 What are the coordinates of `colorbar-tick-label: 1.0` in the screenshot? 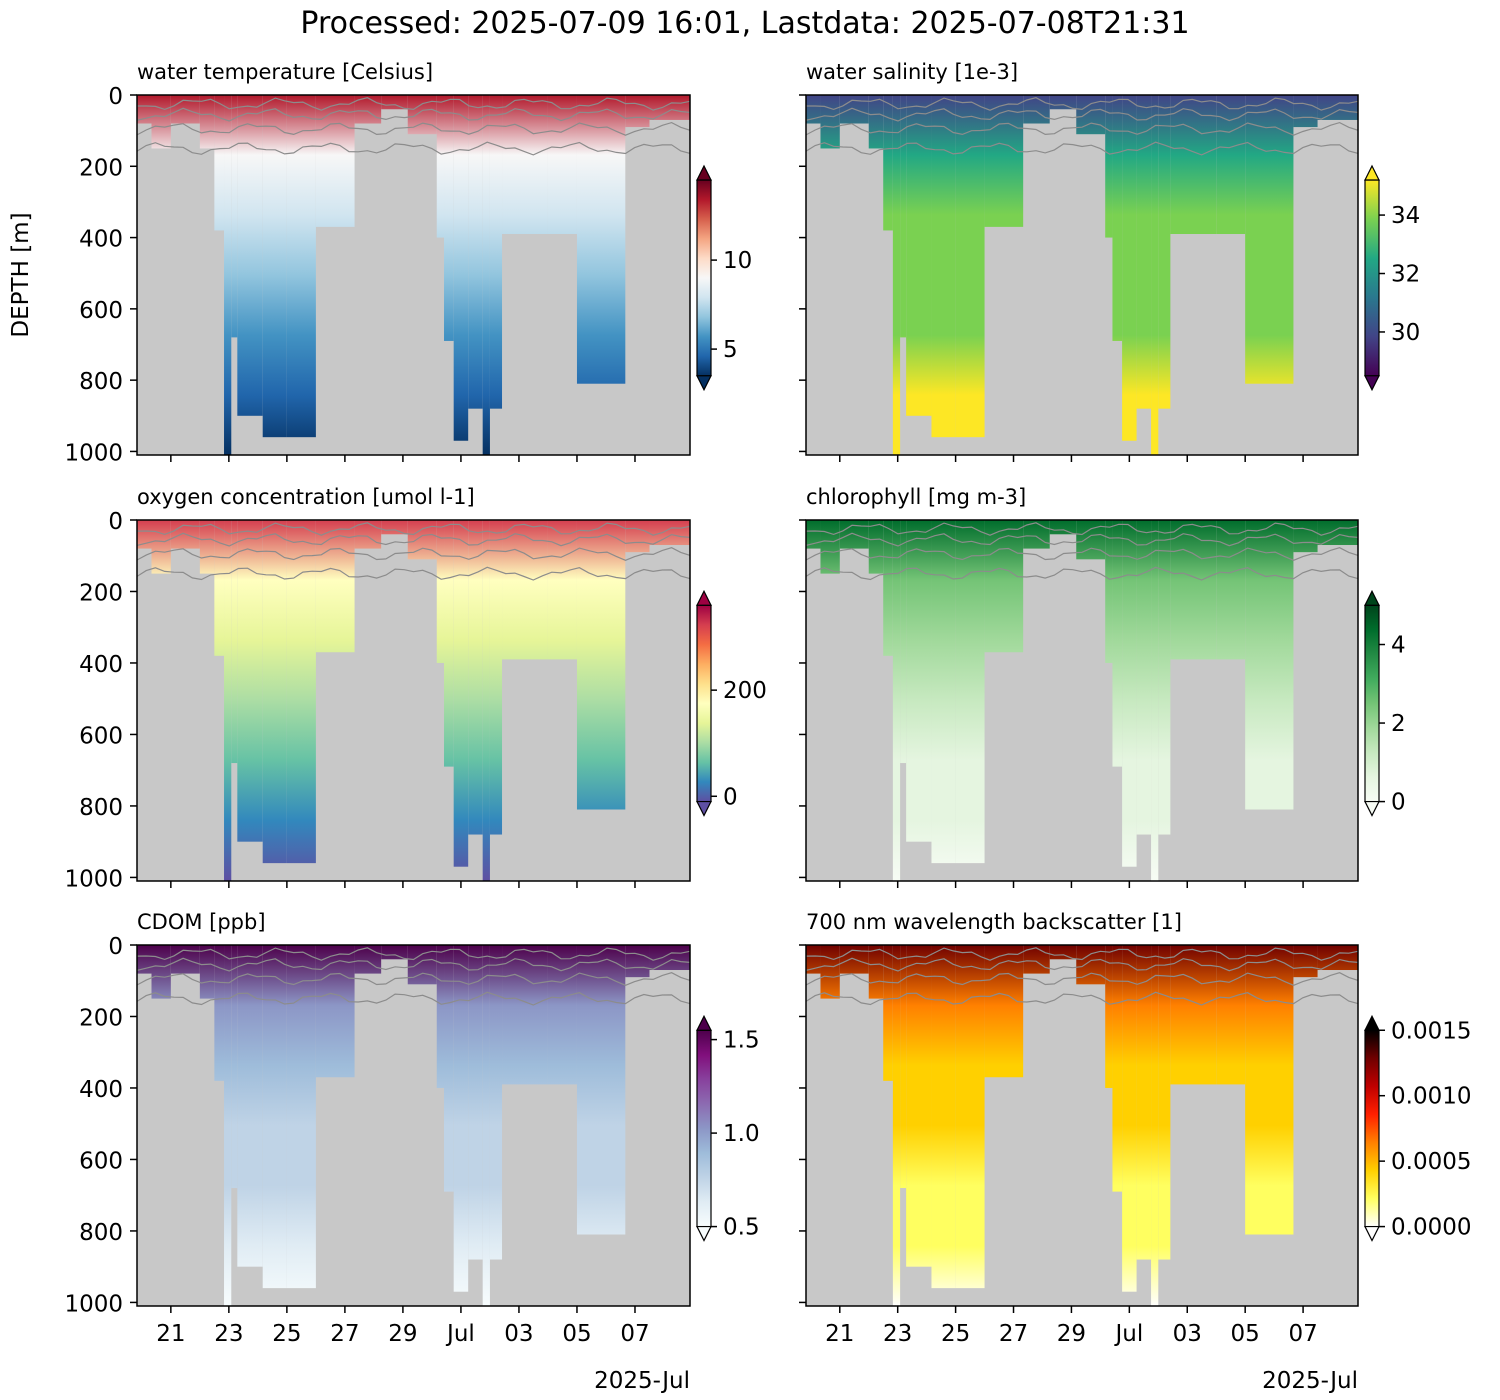 It's located at (741, 1134).